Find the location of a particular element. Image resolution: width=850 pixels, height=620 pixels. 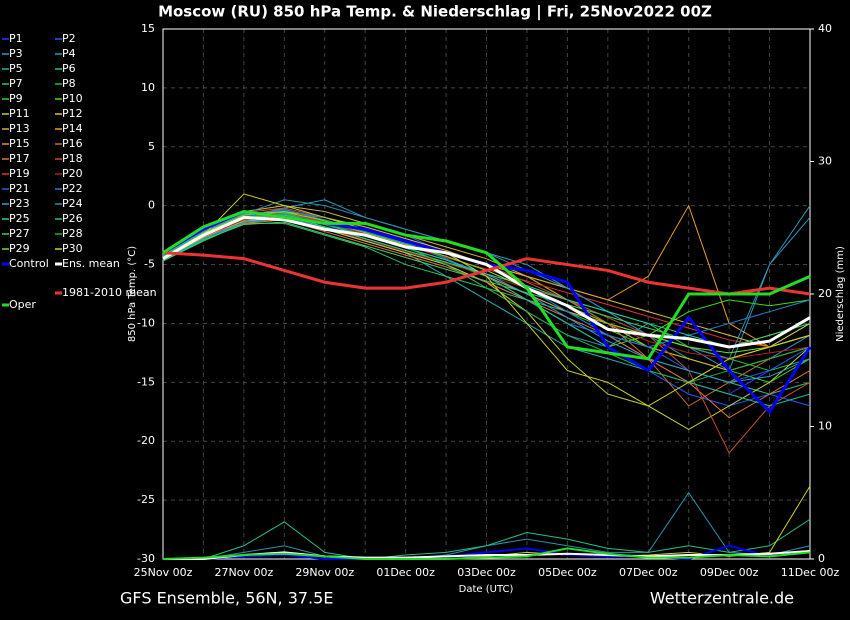

legend-label: P29 is located at coordinates (19, 248).